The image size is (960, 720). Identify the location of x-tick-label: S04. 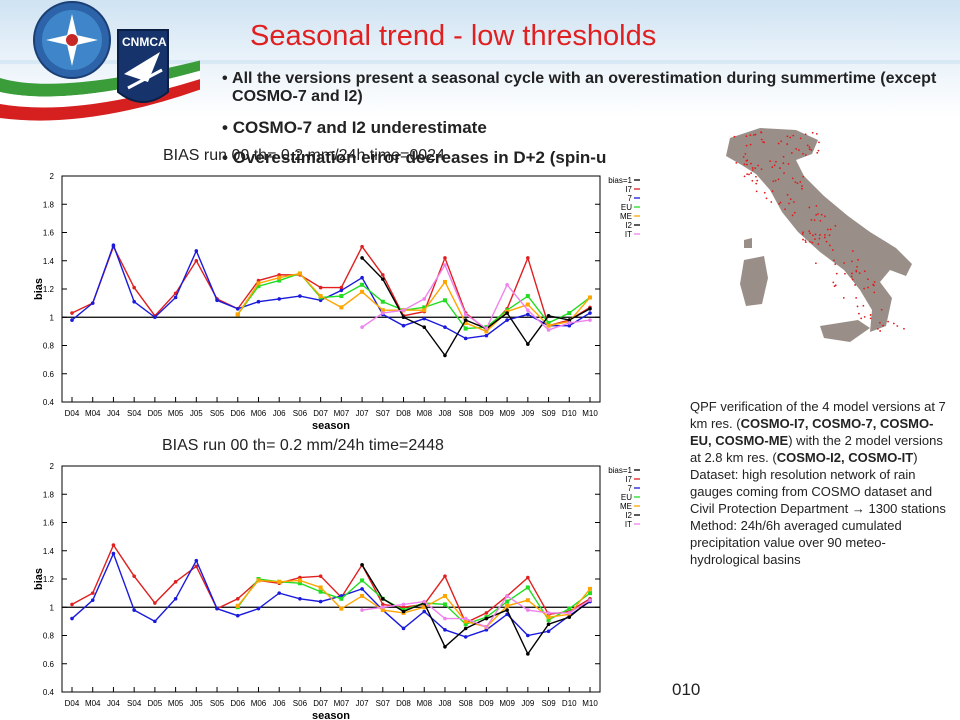
(134, 703).